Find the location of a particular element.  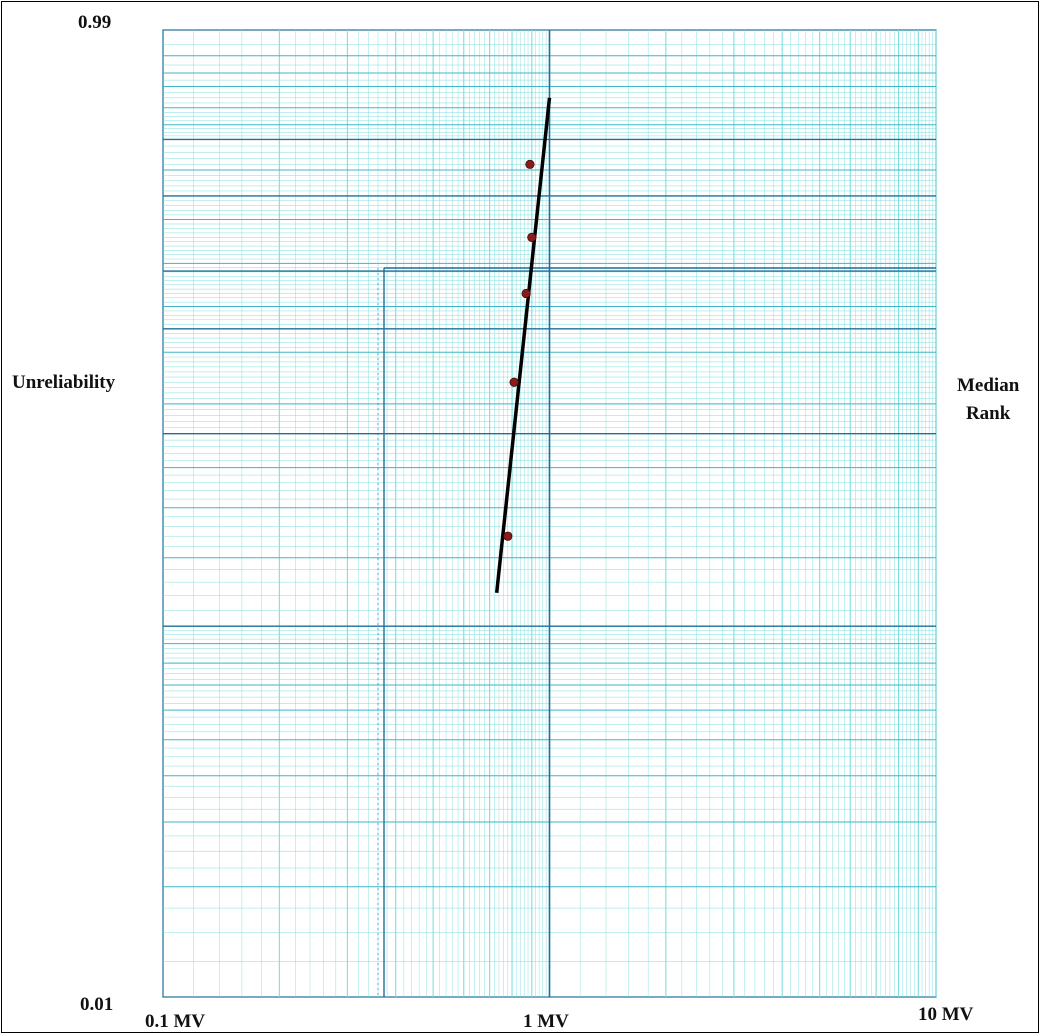

fit-line-group is located at coordinates (523, 345).